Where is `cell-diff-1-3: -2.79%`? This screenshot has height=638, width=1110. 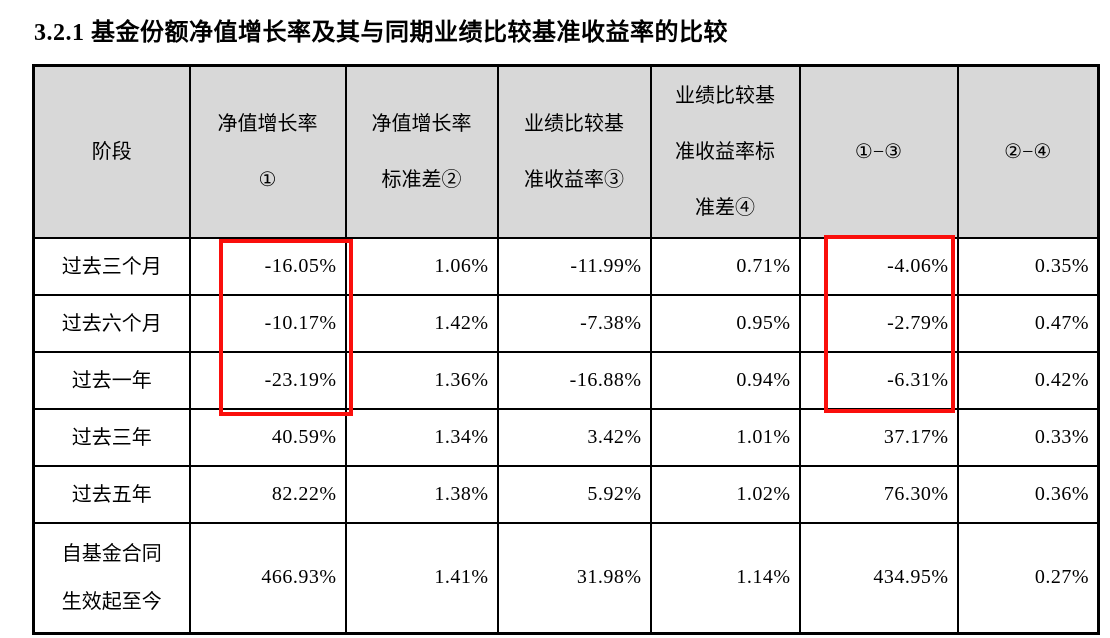 cell-diff-1-3: -2.79% is located at coordinates (878, 323).